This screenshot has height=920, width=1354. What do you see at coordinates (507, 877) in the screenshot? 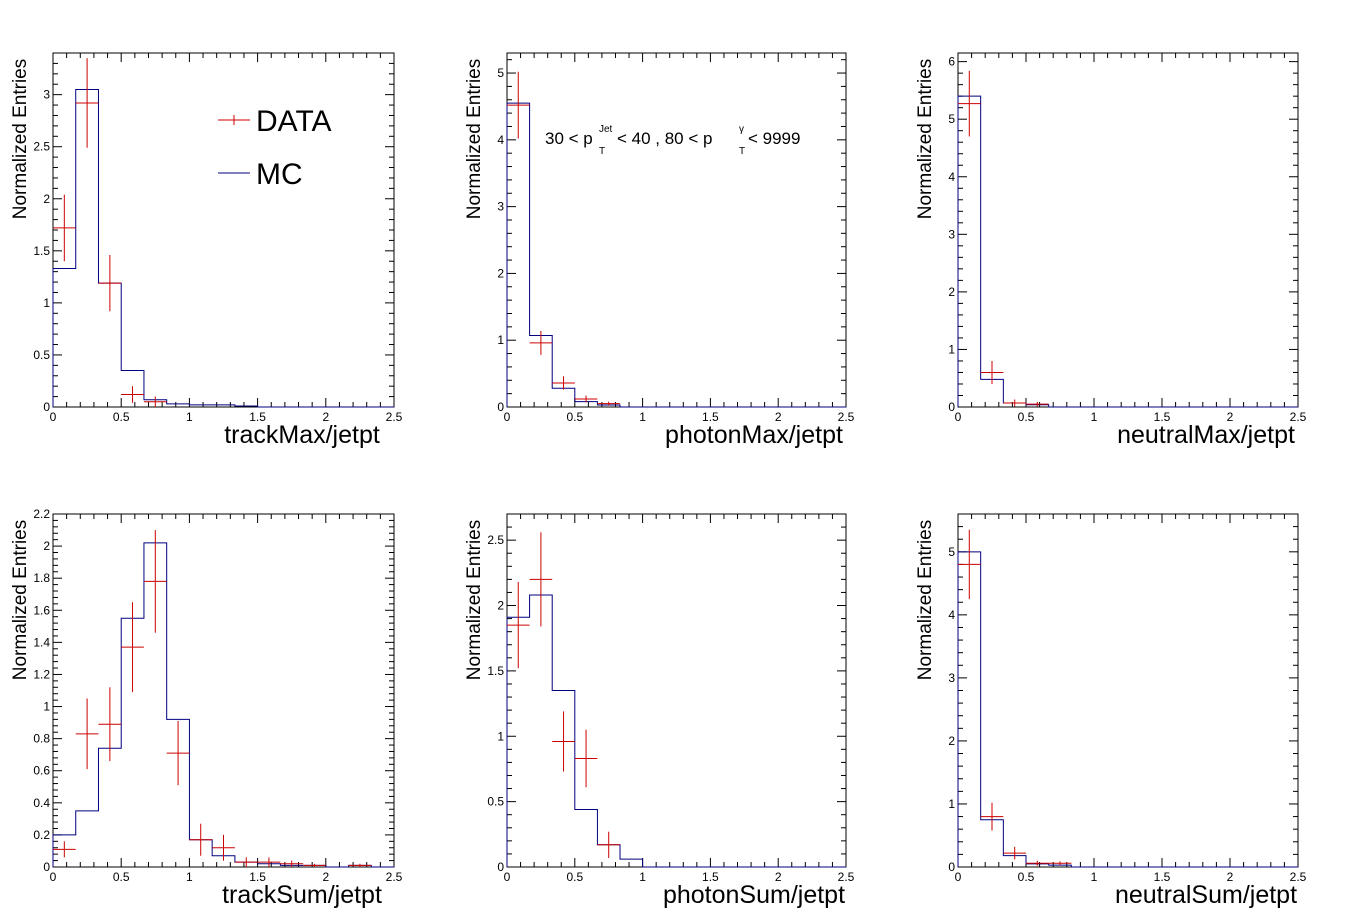
I see `photonsum-xtick-label: 0` at bounding box center [507, 877].